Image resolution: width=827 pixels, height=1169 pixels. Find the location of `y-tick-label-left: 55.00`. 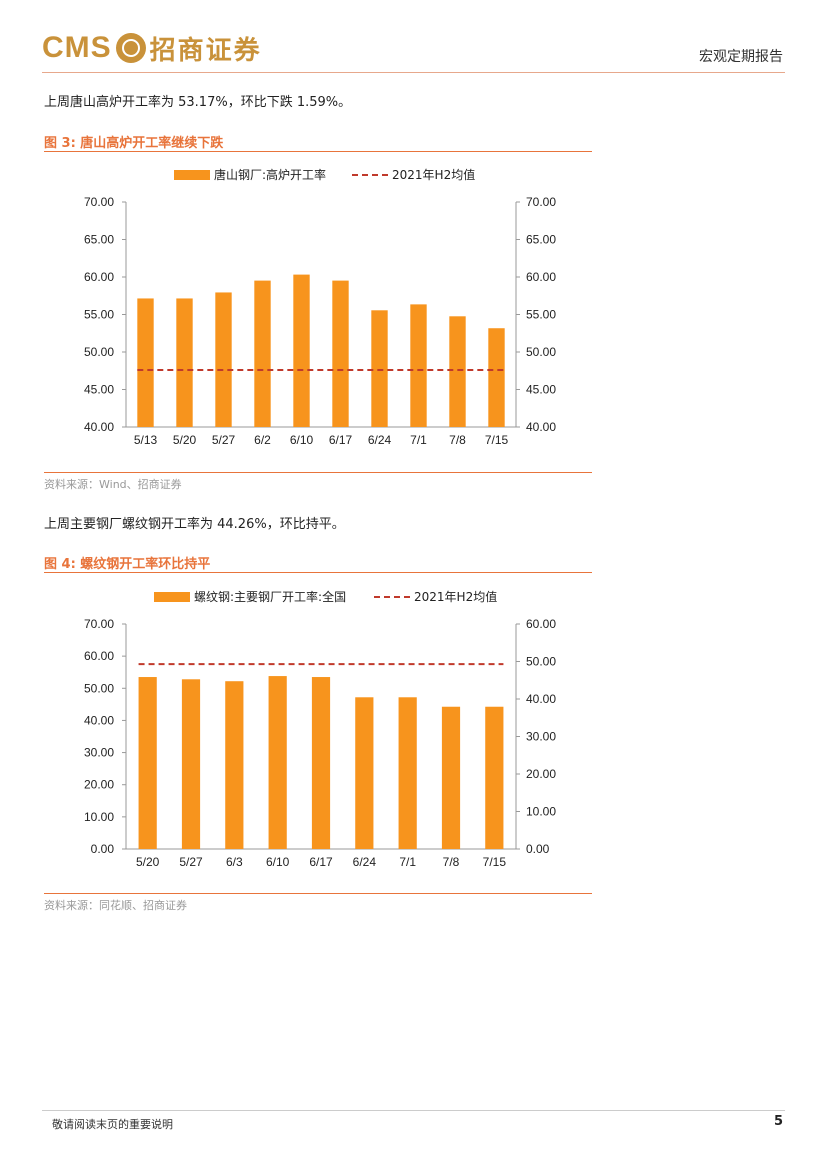

y-tick-label-left: 55.00 is located at coordinates (99, 315).